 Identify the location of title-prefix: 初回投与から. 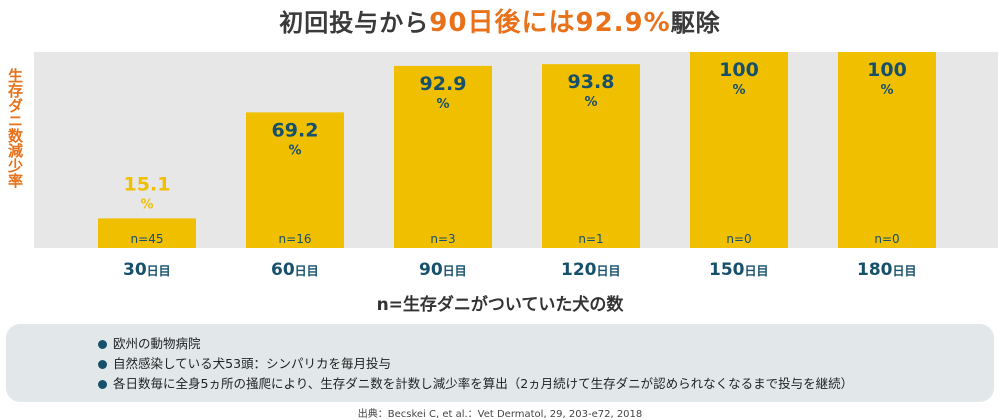
(354, 23).